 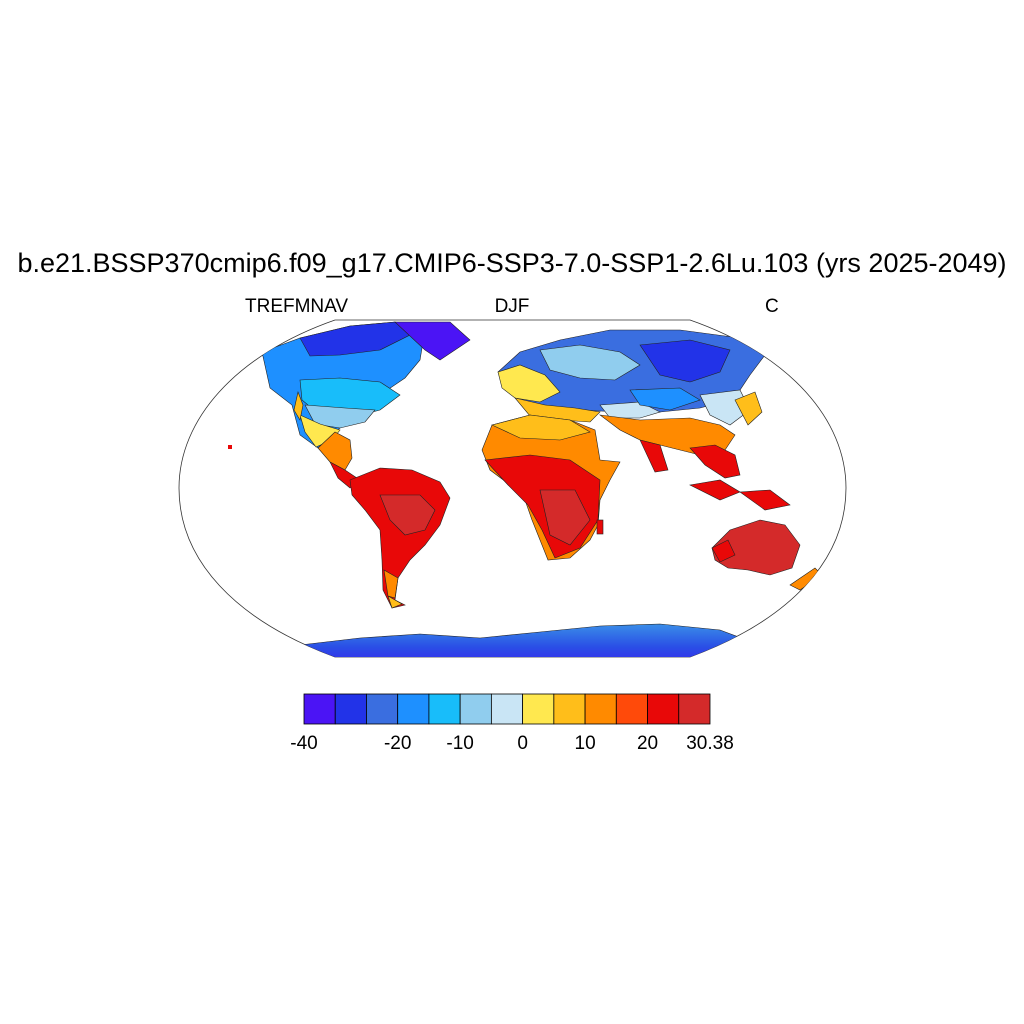 What do you see at coordinates (772, 306) in the screenshot?
I see `units-label: C` at bounding box center [772, 306].